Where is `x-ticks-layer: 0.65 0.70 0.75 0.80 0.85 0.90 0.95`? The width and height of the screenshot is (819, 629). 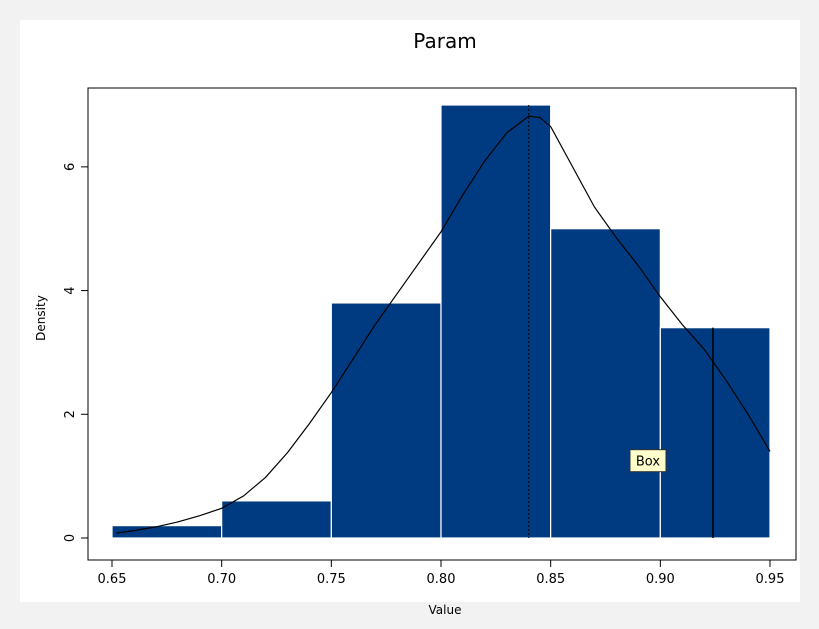
x-ticks-layer: 0.65 0.70 0.75 0.80 0.85 0.90 0.95 is located at coordinates (441, 573).